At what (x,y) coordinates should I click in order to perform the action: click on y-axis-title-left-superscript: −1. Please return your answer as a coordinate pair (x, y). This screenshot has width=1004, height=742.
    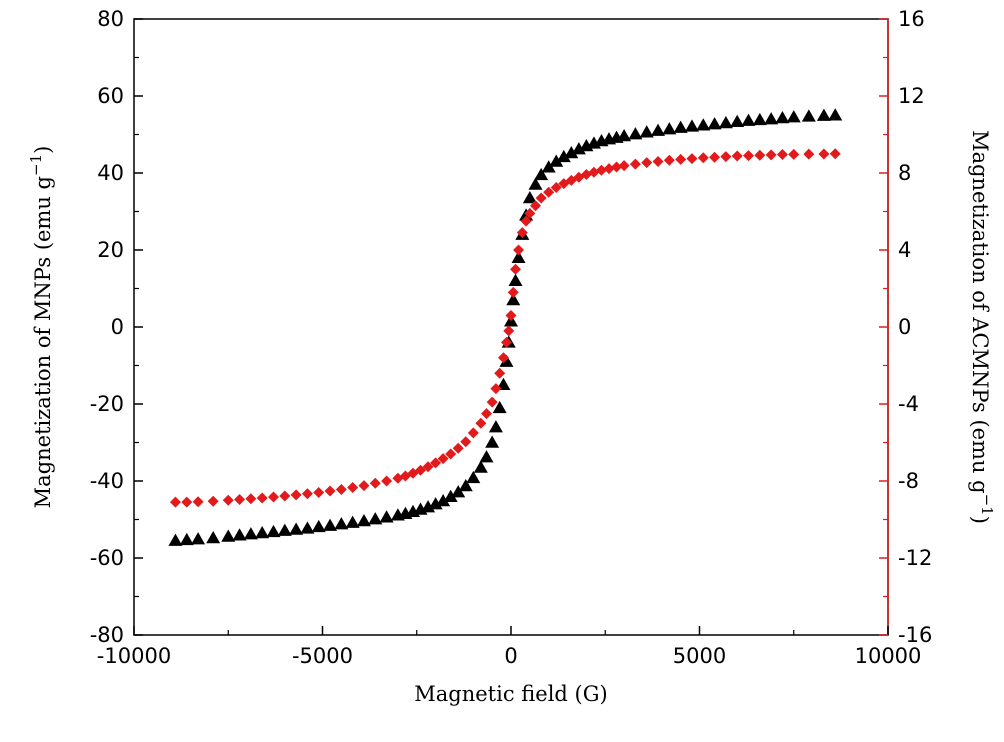
    Looking at the image, I should click on (36, 165).